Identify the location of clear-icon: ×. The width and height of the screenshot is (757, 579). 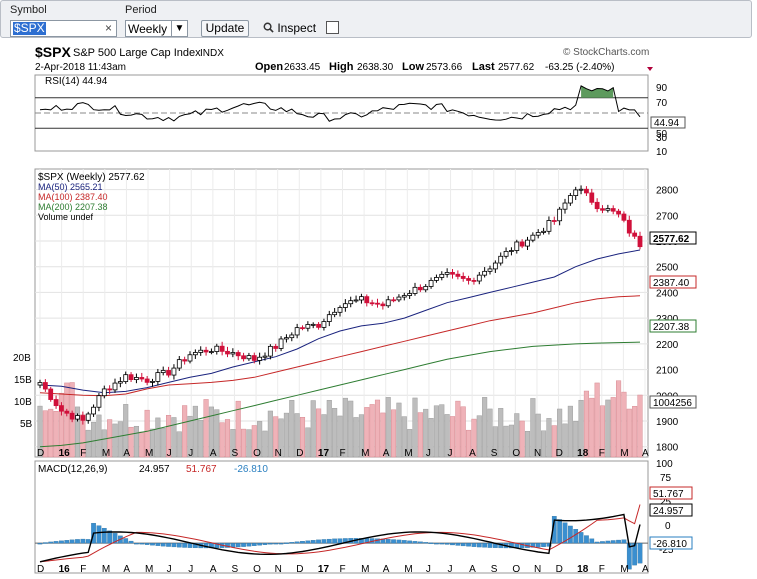
(108, 28).